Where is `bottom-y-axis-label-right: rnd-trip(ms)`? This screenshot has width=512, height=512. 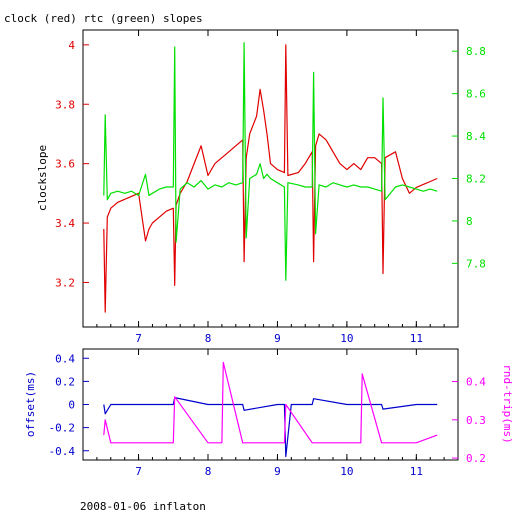 bottom-y-axis-label-right: rnd-trip(ms) is located at coordinates (506, 403).